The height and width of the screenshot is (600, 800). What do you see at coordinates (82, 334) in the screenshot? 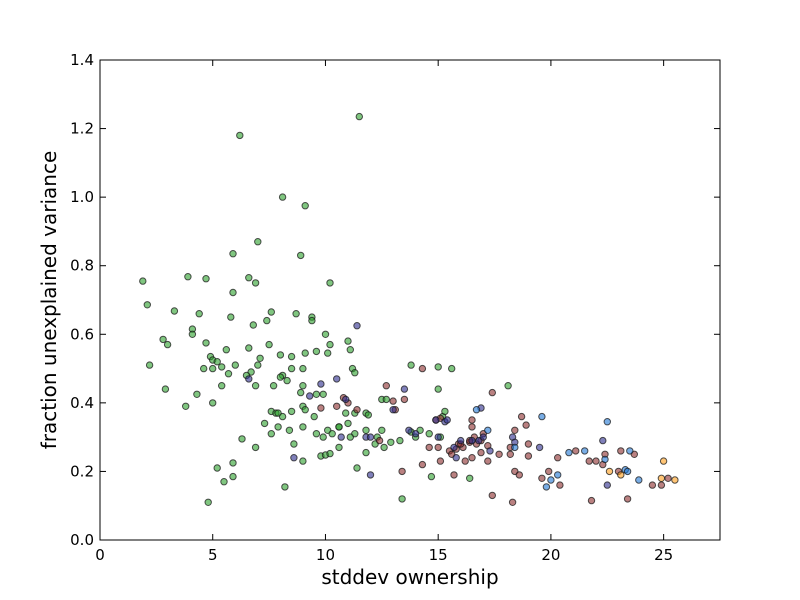
I see `y-tick-label: 0.6` at bounding box center [82, 334].